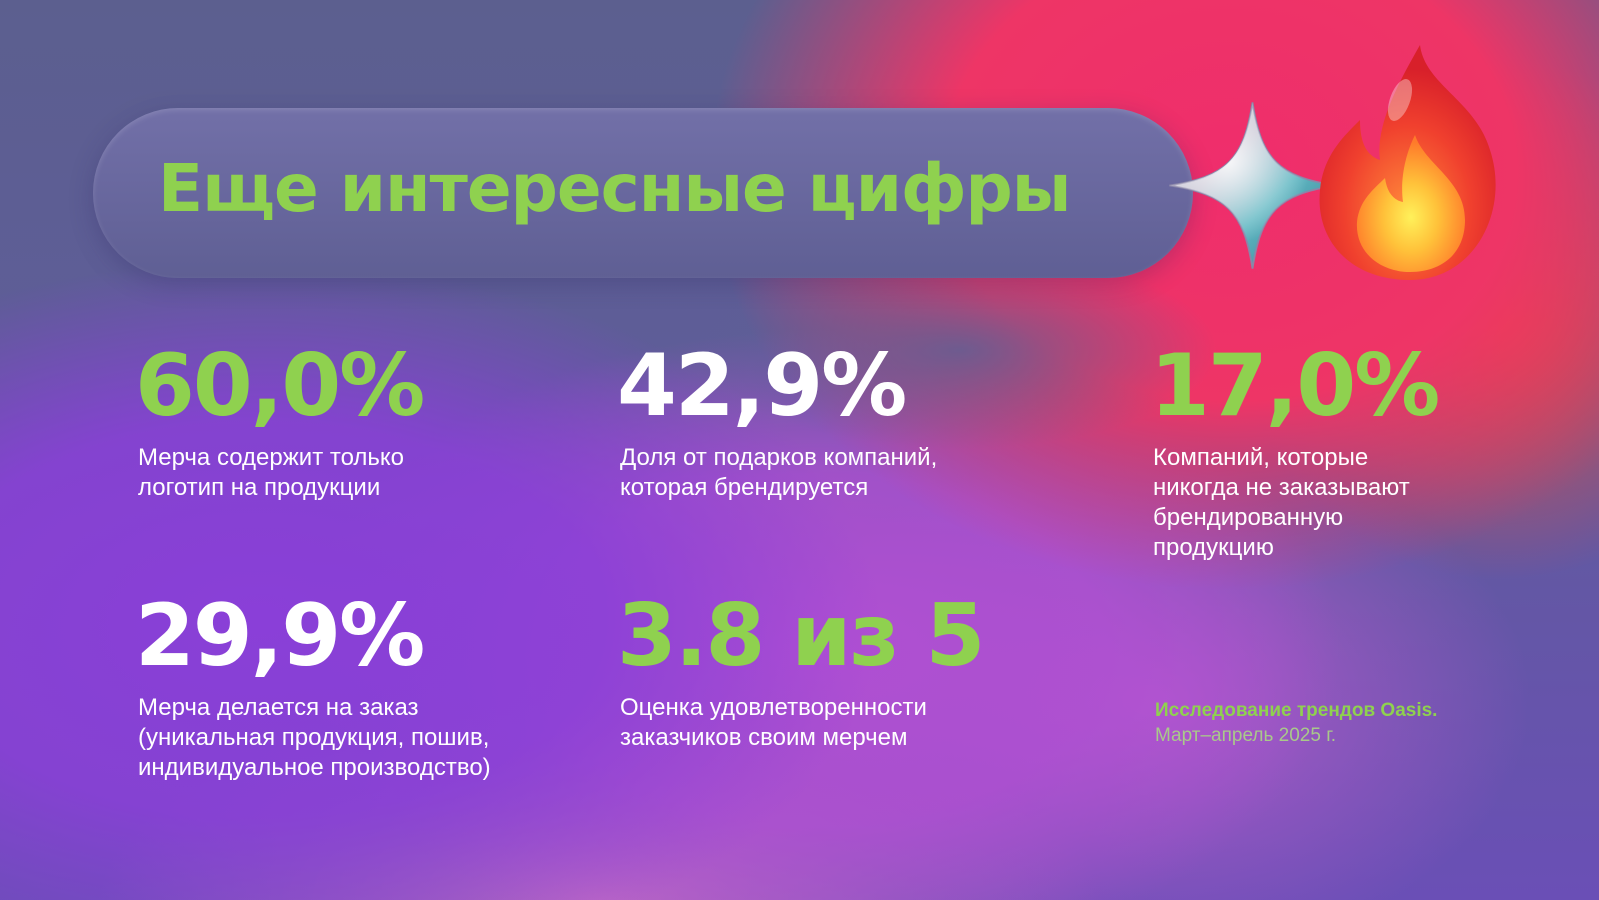  I want to click on stat-description-line: Мерча содержит только, so click(271, 457).